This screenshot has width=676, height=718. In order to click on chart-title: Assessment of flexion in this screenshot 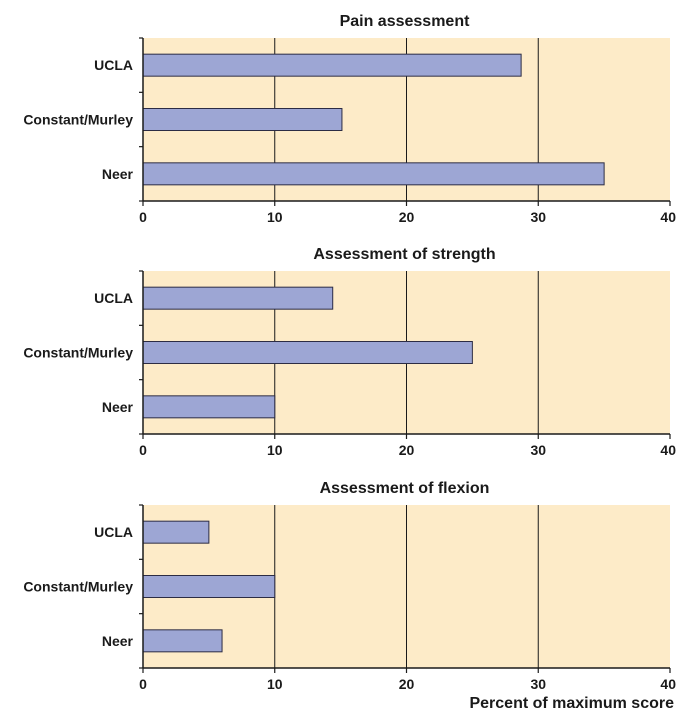, I will do `click(405, 488)`.